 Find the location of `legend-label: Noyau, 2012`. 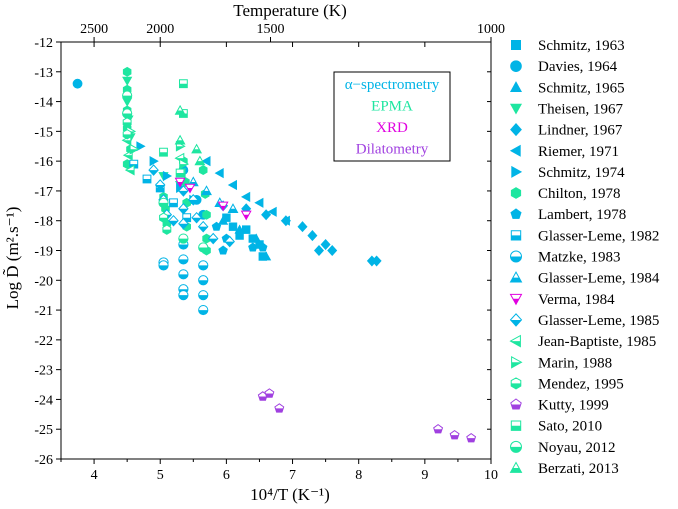

legend-label: Noyau, 2012 is located at coordinates (577, 448).